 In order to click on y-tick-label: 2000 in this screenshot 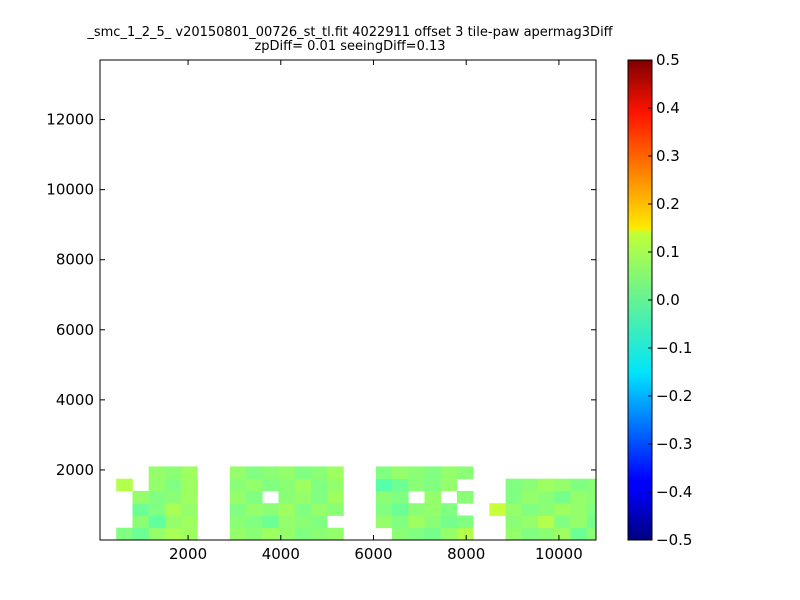, I will do `click(75, 470)`.